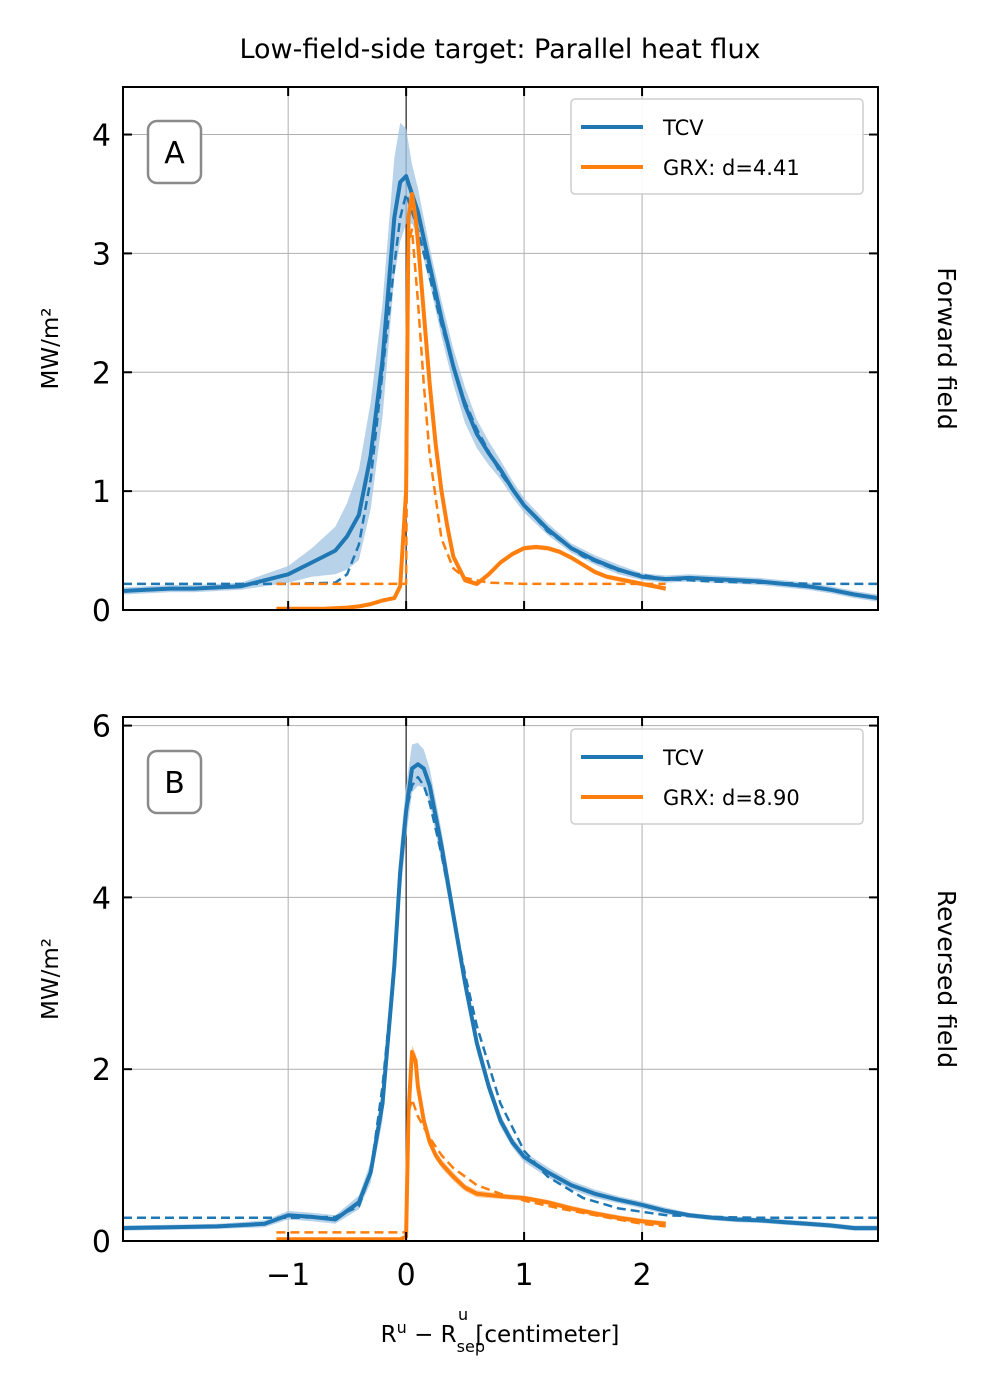  I want to click on y-tick-label: 1, so click(101, 492).